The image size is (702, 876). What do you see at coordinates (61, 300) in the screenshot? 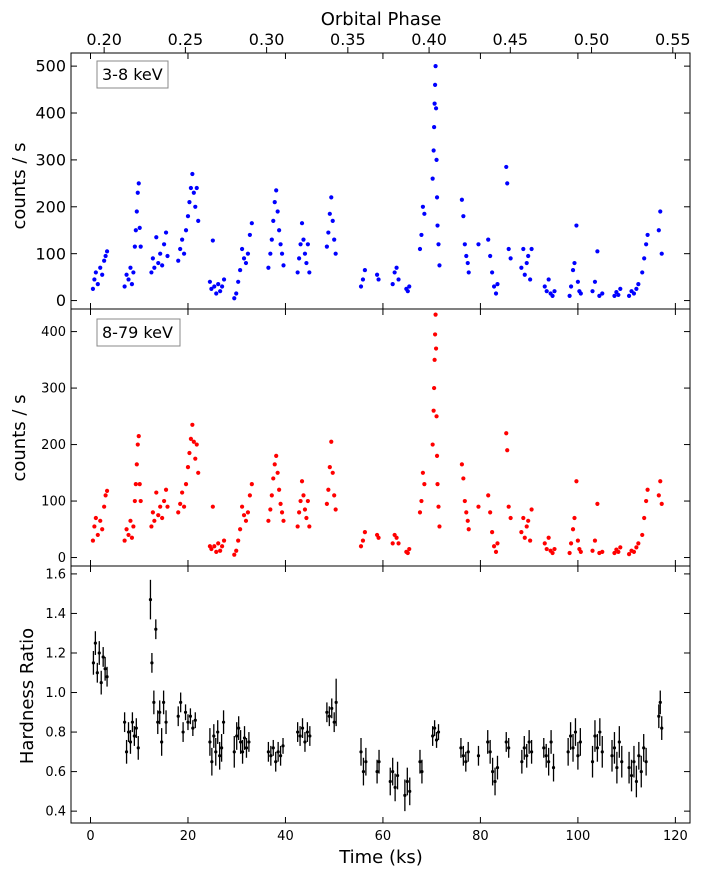
I see `y-tick-label: 0` at bounding box center [61, 300].